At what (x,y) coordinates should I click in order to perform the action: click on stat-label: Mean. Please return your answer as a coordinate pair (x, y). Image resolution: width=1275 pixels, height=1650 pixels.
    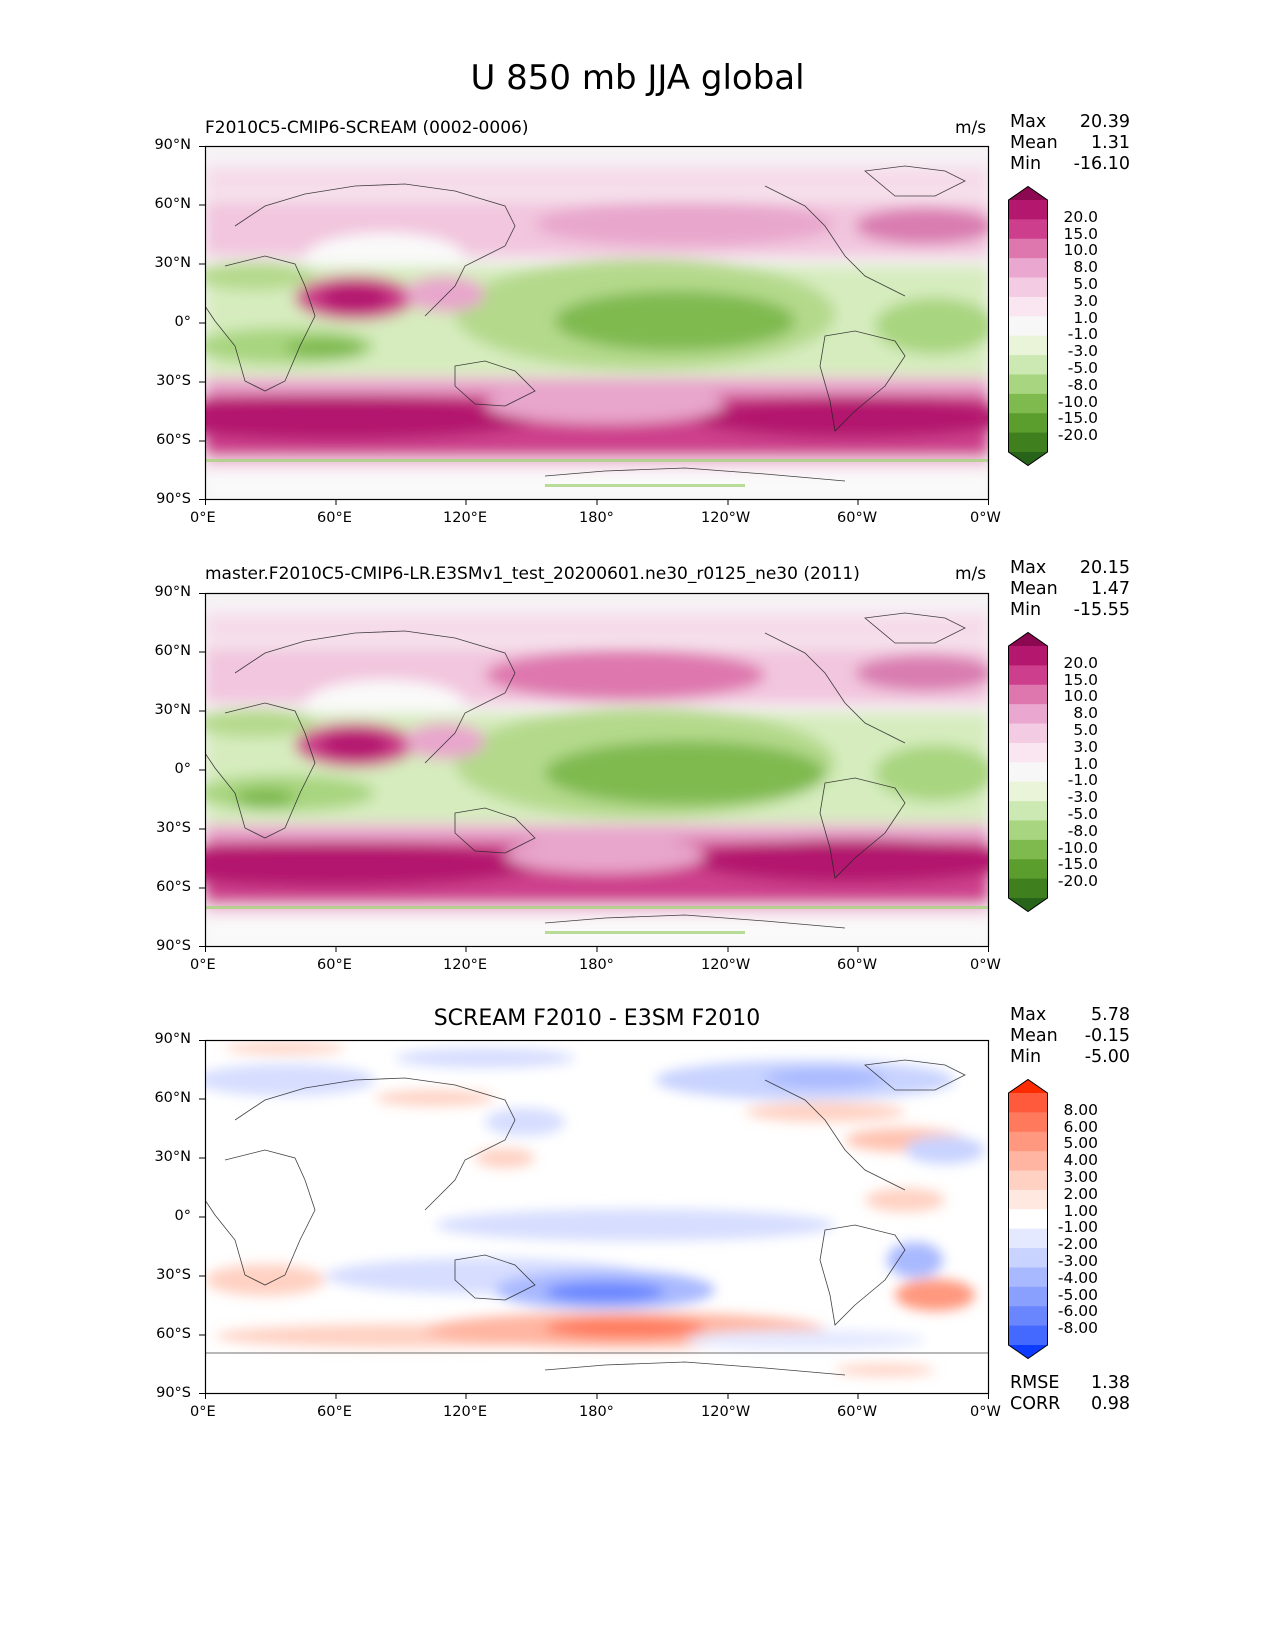
    Looking at the image, I should click on (1034, 1036).